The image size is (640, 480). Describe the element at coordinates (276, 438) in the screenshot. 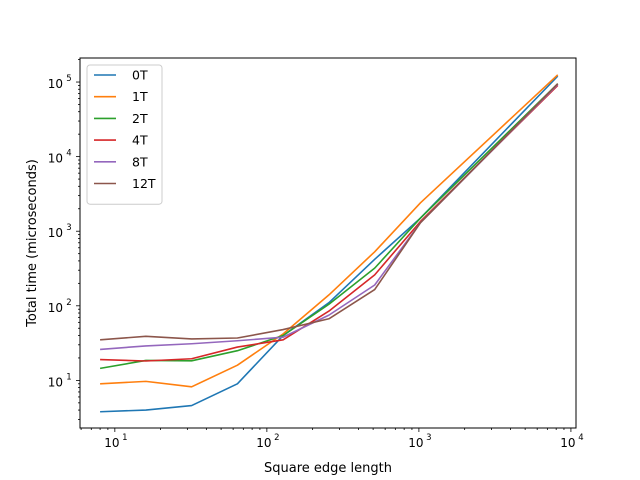

I see `x-tick-exponent: 2` at that location.